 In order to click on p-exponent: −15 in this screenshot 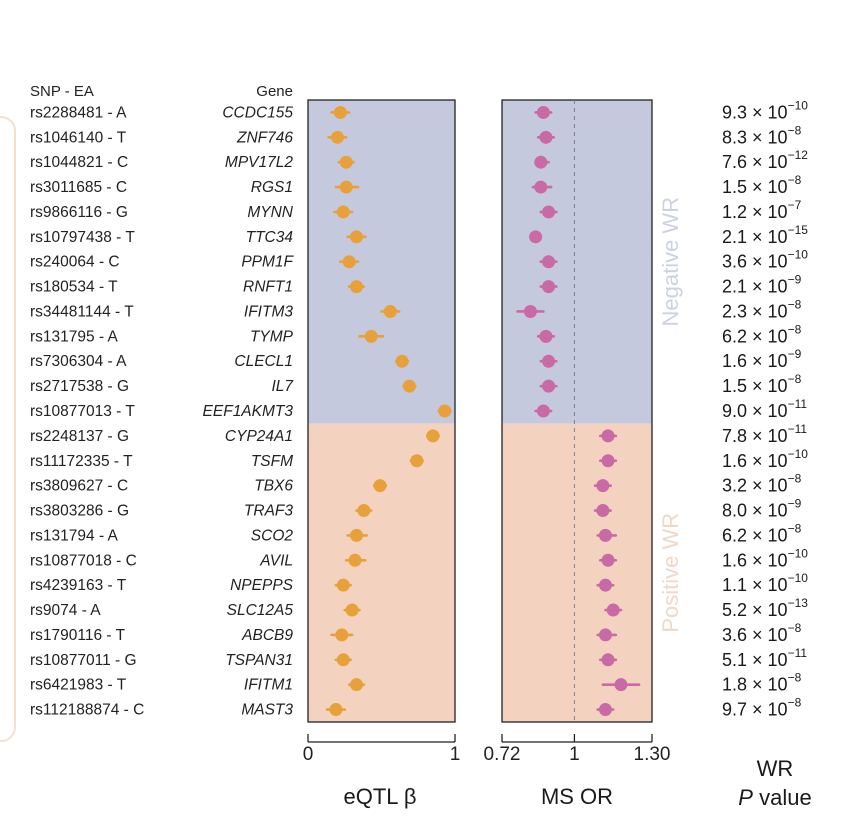, I will do `click(798, 230)`.